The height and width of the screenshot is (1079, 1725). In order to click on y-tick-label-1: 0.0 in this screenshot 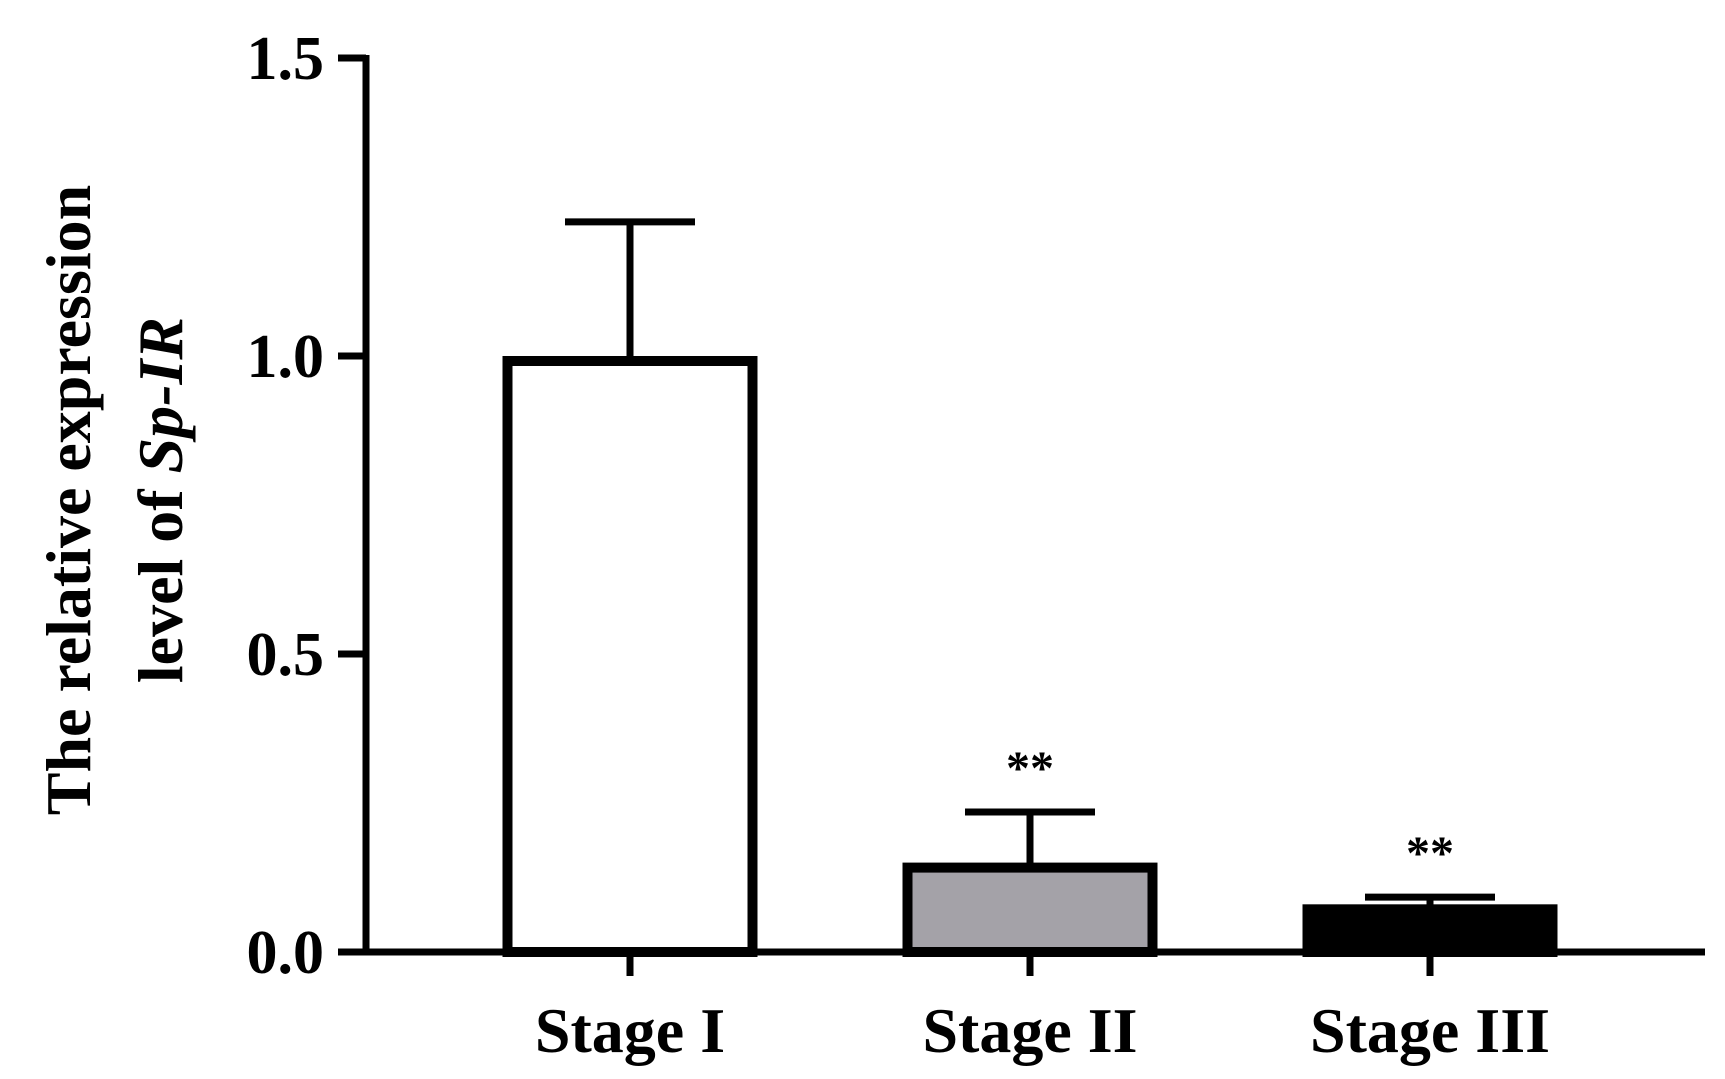, I will do `click(286, 953)`.